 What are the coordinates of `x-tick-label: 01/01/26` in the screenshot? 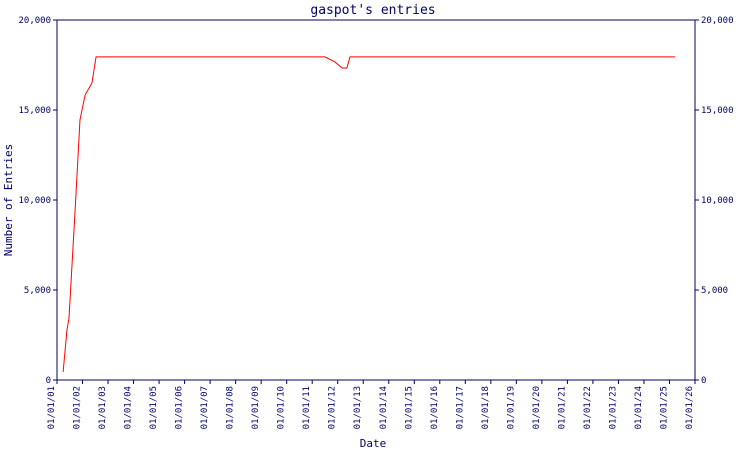 It's located at (690, 407).